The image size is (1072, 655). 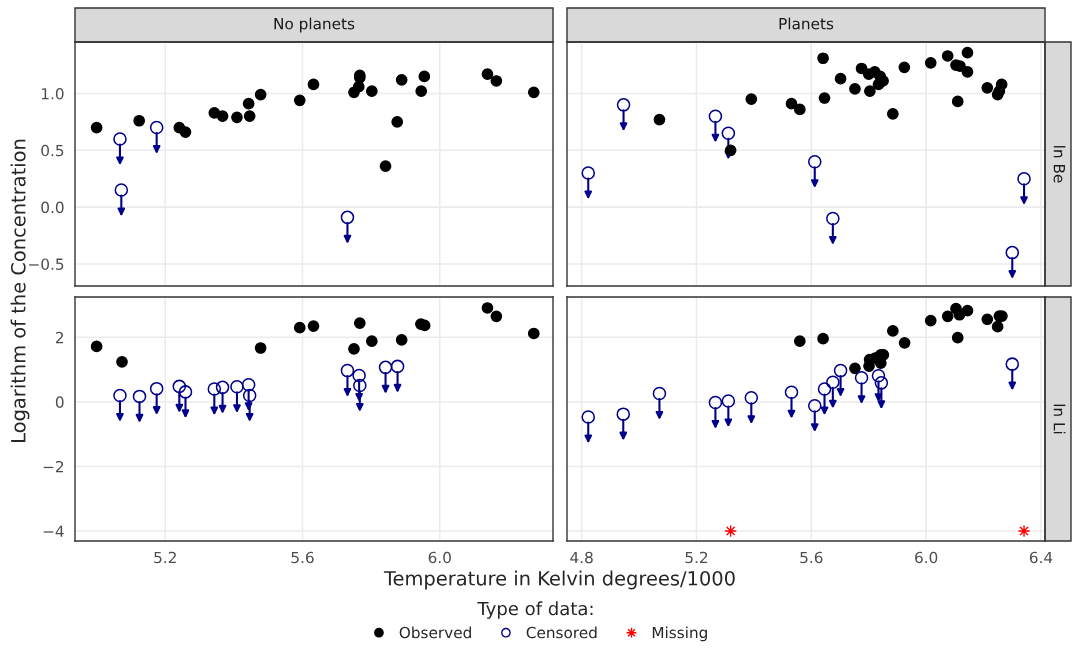 I want to click on y-tick-label: 0.0, so click(x=52, y=207).